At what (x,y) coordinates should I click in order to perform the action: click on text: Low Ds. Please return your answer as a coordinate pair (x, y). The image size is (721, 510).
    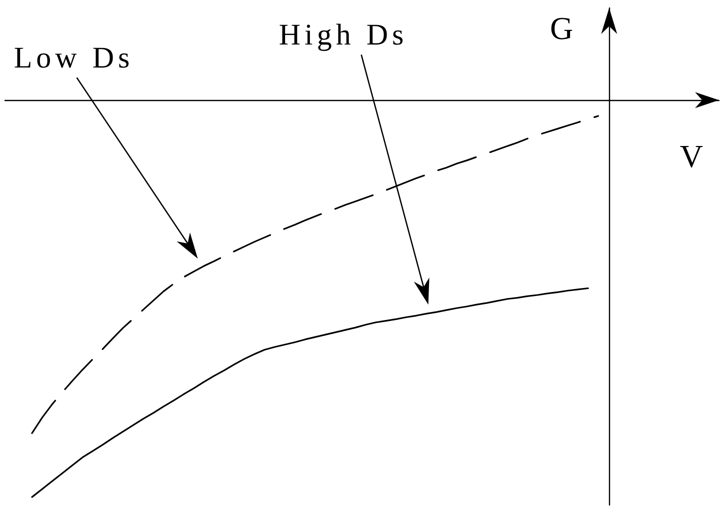
    Looking at the image, I should click on (74, 58).